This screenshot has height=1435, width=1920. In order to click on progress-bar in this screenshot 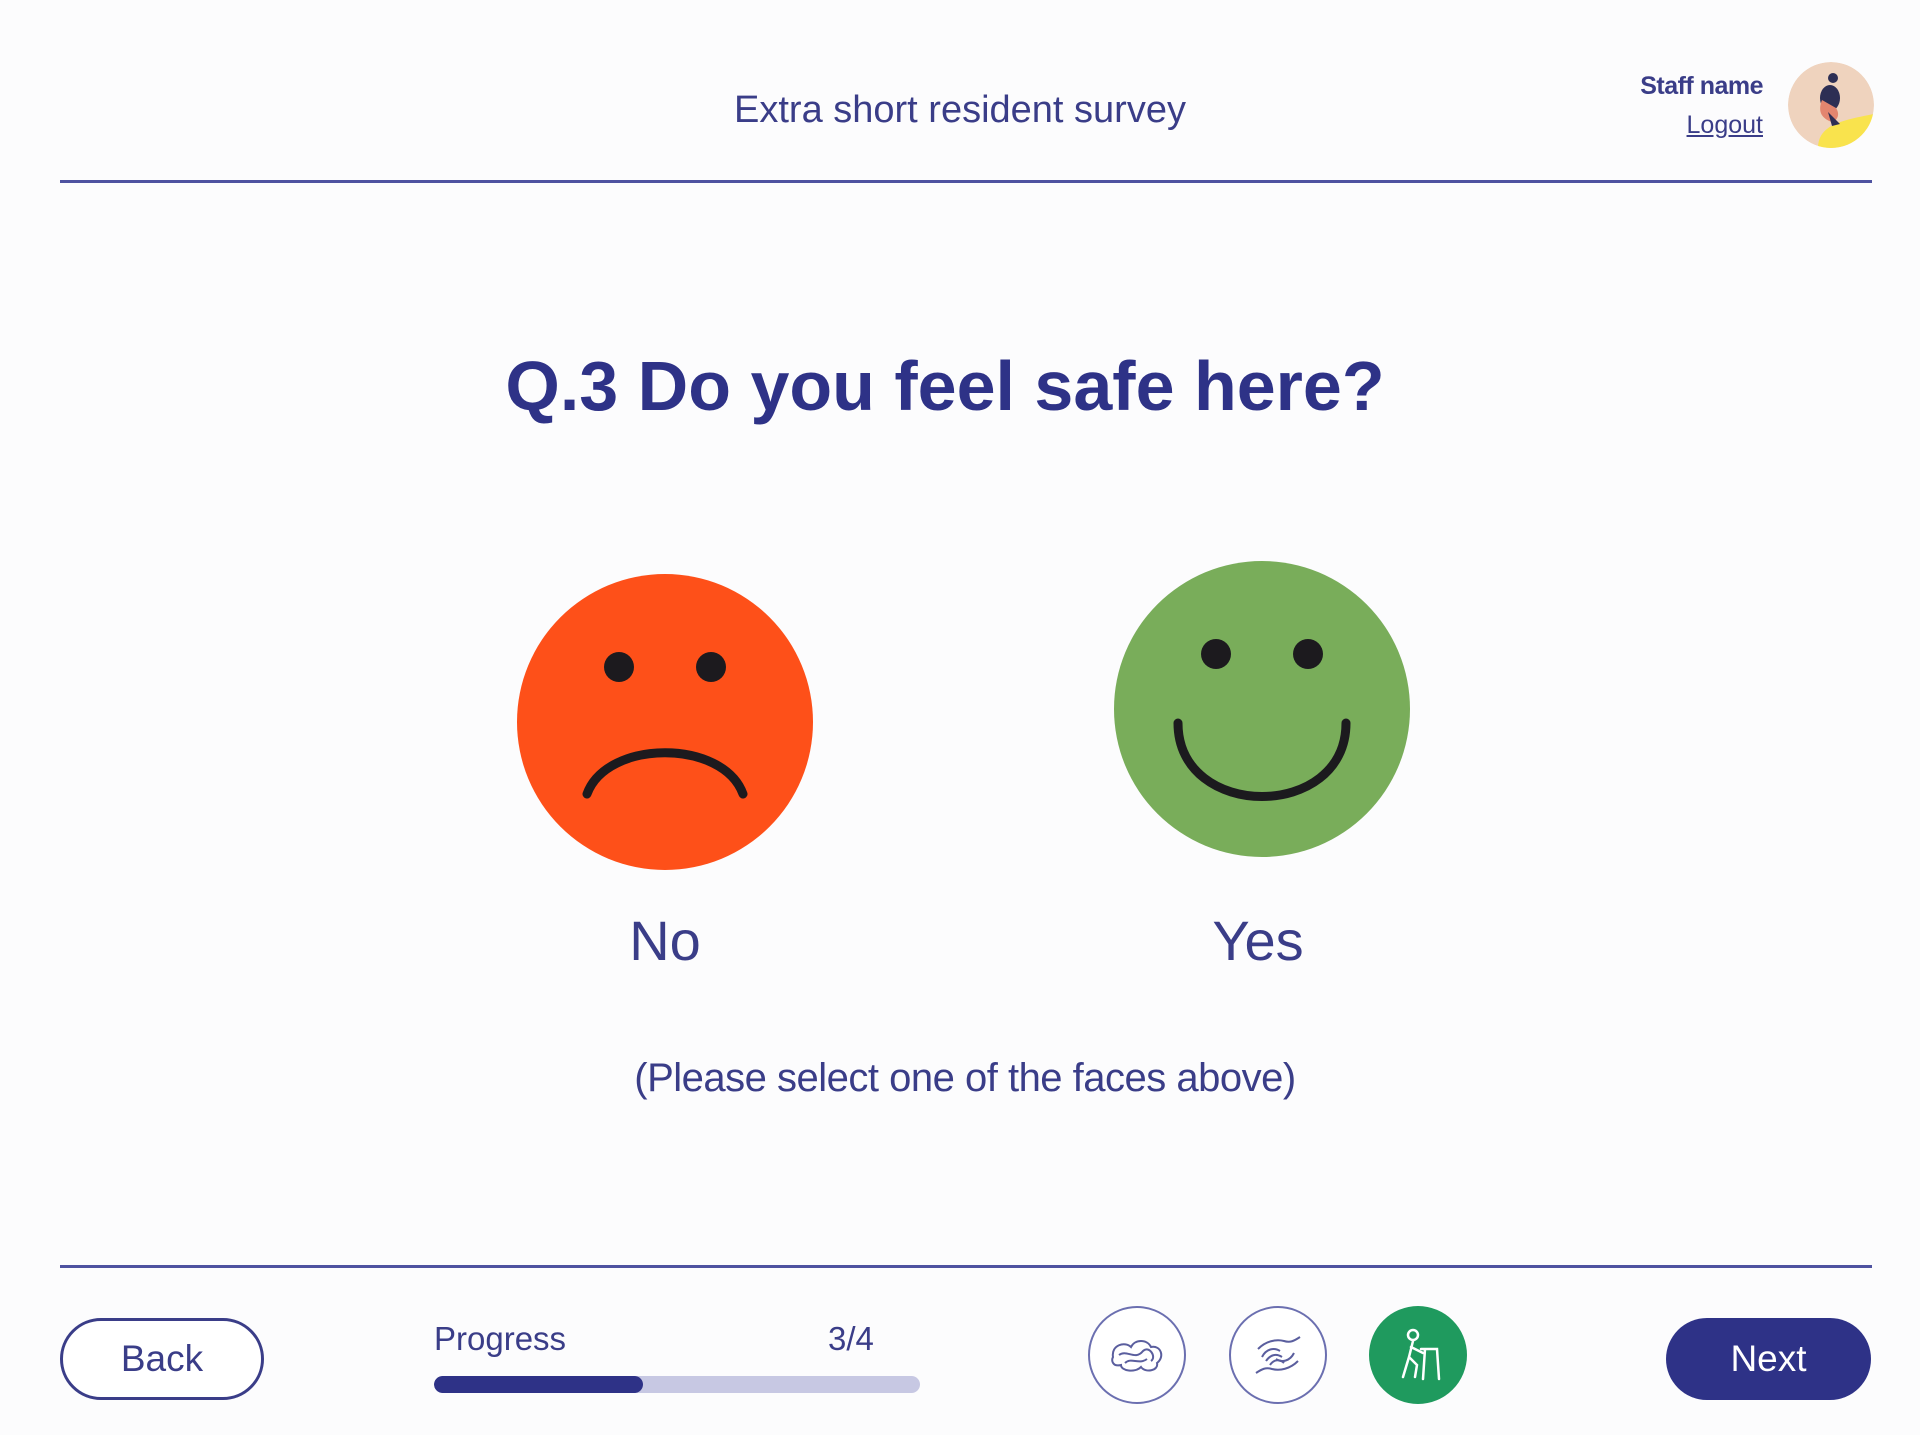, I will do `click(677, 1384)`.